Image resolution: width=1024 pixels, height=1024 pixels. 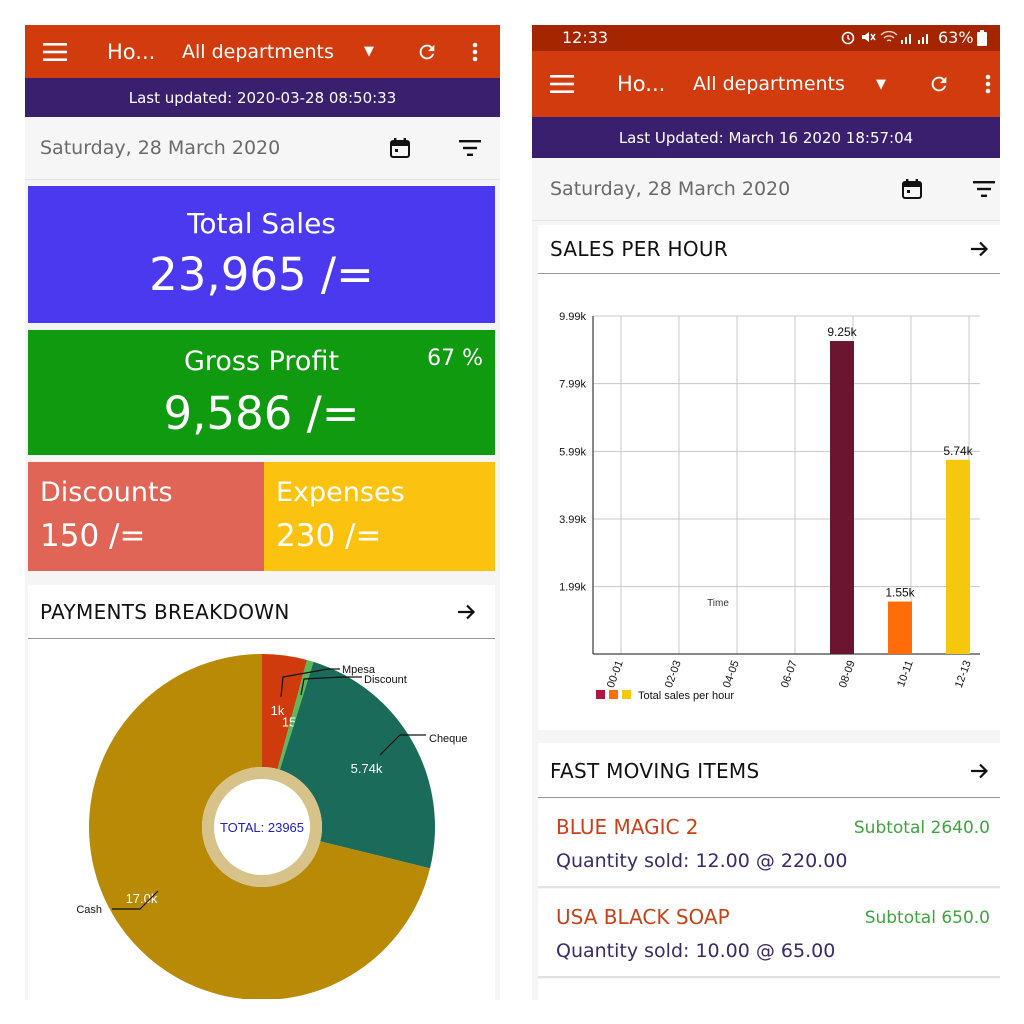 What do you see at coordinates (696, 951) in the screenshot?
I see `item-quantity: Quantity sold: 10.00 @ 65.00` at bounding box center [696, 951].